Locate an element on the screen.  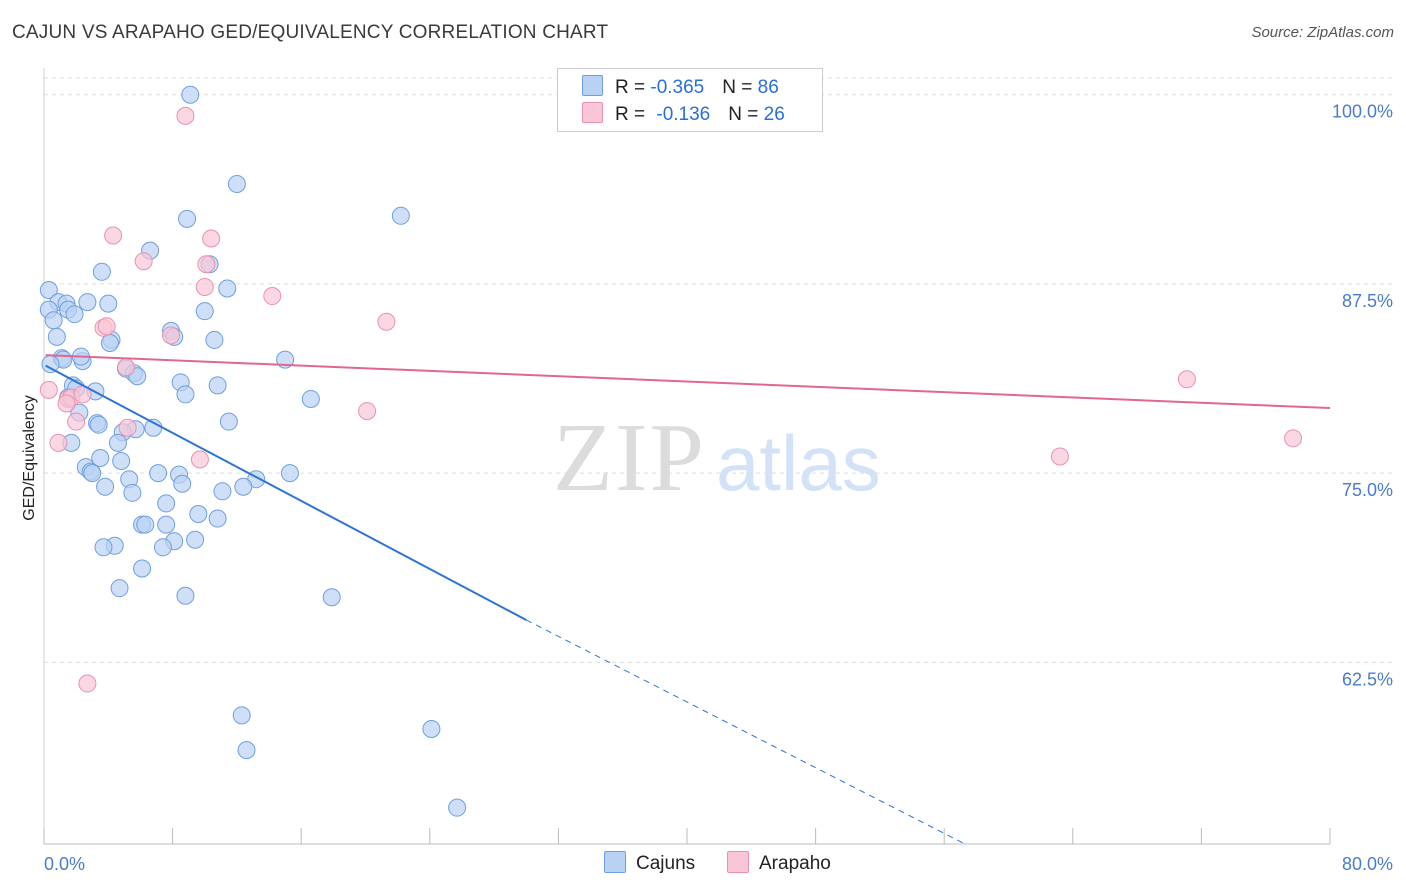
cajuns-trend-line is located at coordinates (286, 492).